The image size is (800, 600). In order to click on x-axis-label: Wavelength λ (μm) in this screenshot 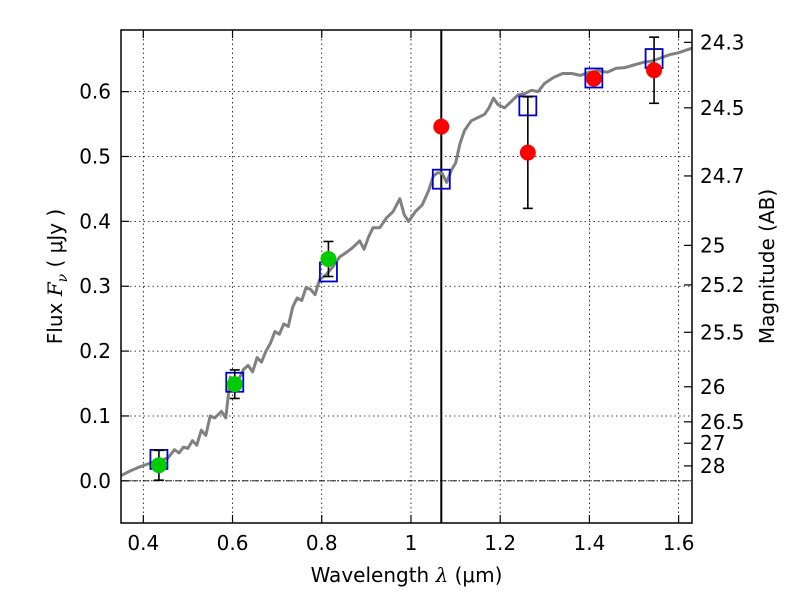, I will do `click(407, 575)`.